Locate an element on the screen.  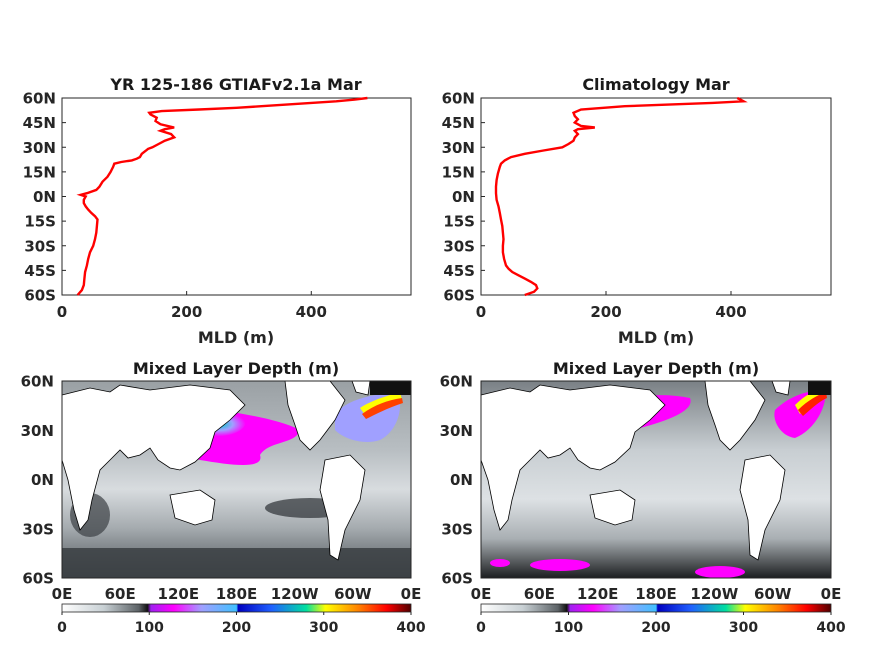
panel-title: Mixed Layer Depth (m) is located at coordinates (656, 368).